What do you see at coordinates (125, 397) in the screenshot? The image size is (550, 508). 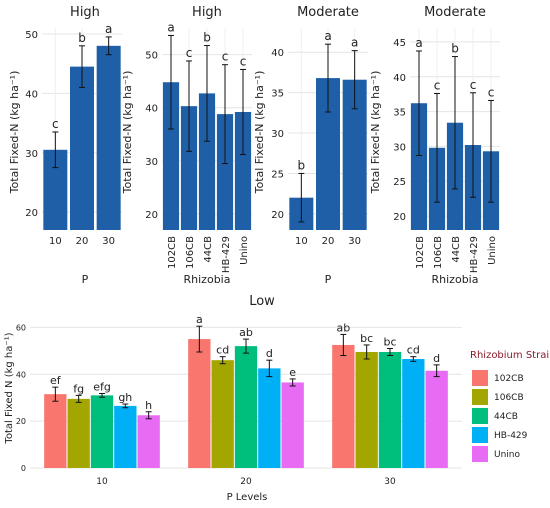 I see `significance-letter: gh` at bounding box center [125, 397].